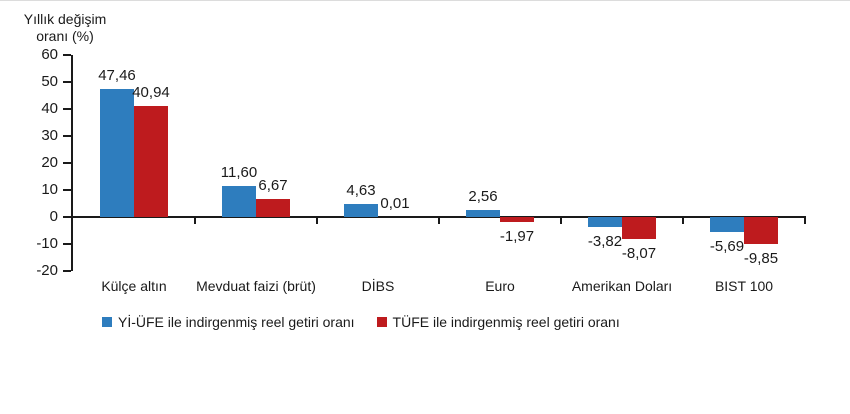 This screenshot has width=850, height=414. Describe the element at coordinates (639, 228) in the screenshot. I see `bar-tufe-group4` at that location.